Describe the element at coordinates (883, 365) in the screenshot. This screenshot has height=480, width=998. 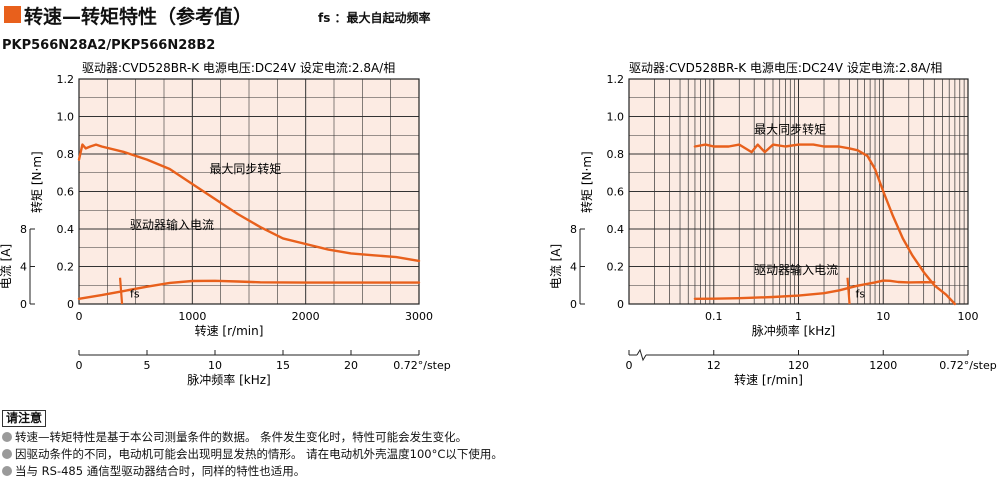
I see `speed-tick-label: 1200` at that location.